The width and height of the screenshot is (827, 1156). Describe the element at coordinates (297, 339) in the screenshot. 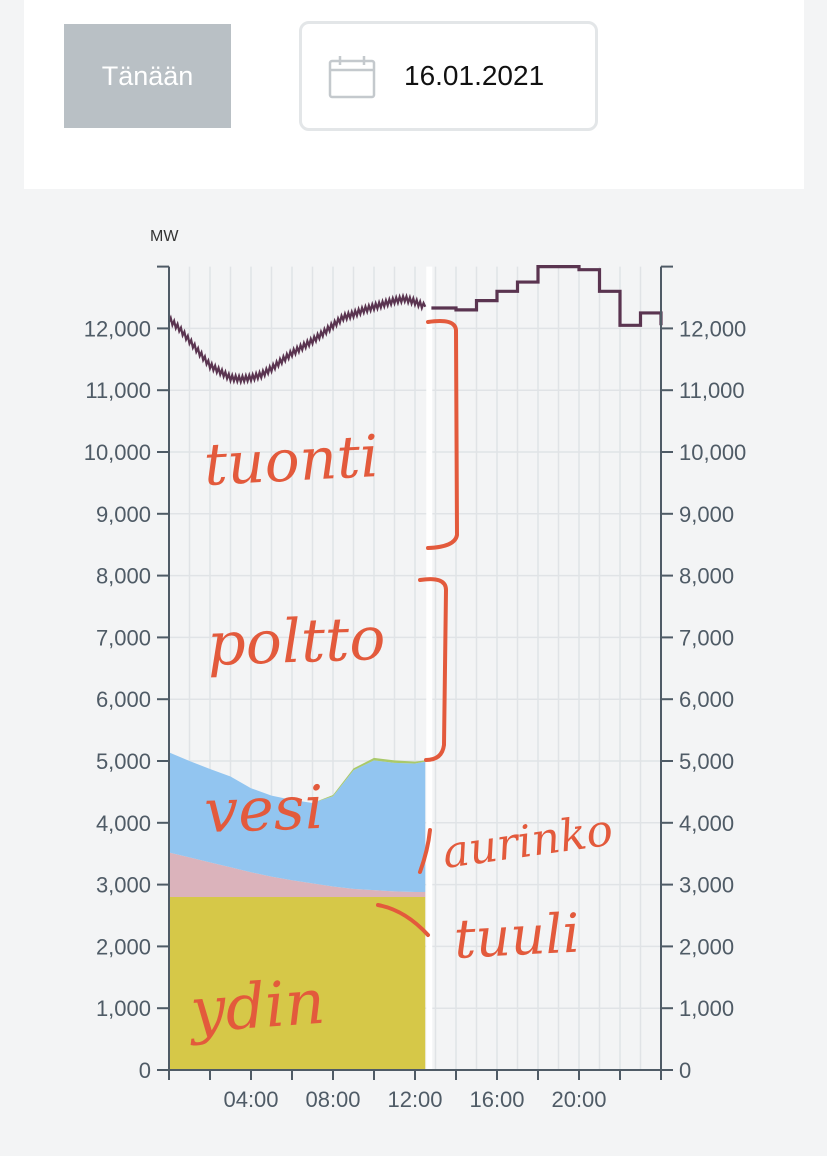

I see `consumption-line` at that location.